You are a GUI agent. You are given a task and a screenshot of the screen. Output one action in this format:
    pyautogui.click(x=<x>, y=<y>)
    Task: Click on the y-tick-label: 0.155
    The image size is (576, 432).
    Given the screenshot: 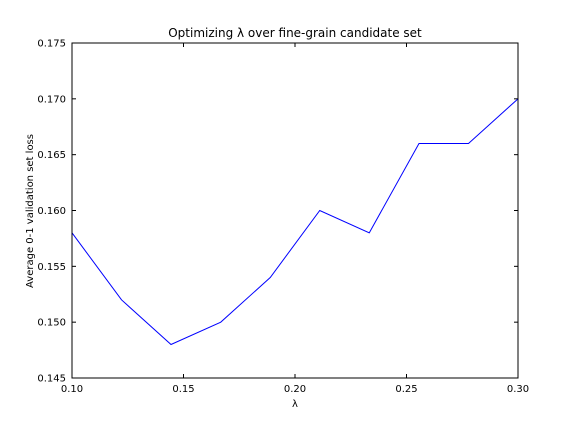 What is the action you would take?
    pyautogui.click(x=51, y=267)
    